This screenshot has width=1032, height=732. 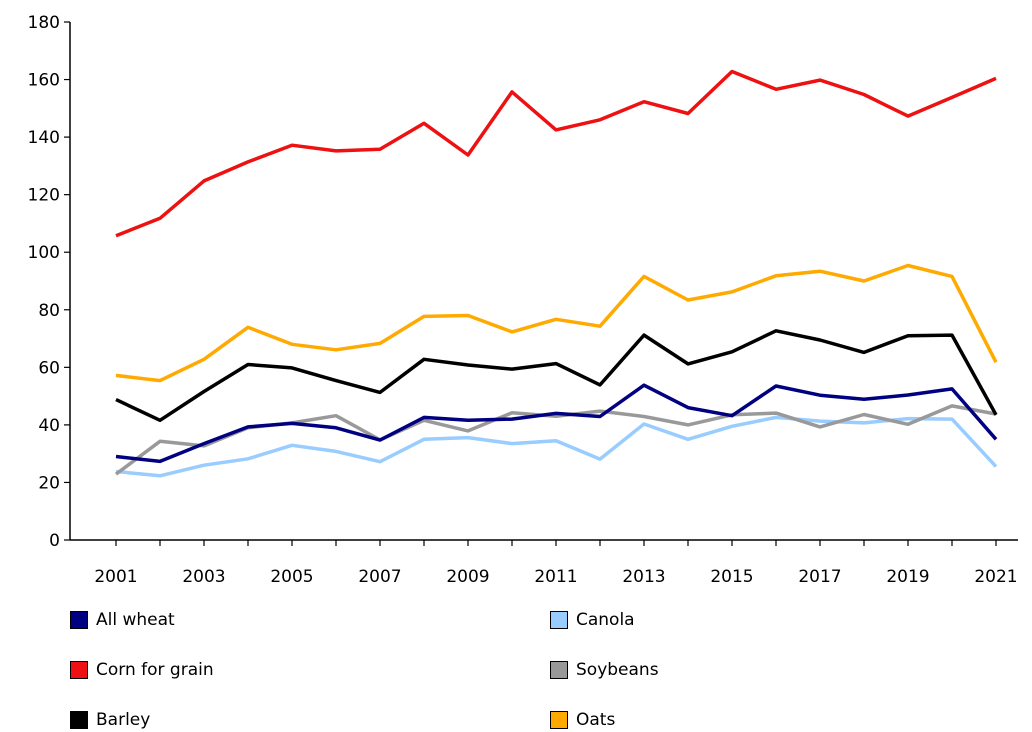 What do you see at coordinates (44, 81) in the screenshot?
I see `y-tick-label: 160` at bounding box center [44, 81].